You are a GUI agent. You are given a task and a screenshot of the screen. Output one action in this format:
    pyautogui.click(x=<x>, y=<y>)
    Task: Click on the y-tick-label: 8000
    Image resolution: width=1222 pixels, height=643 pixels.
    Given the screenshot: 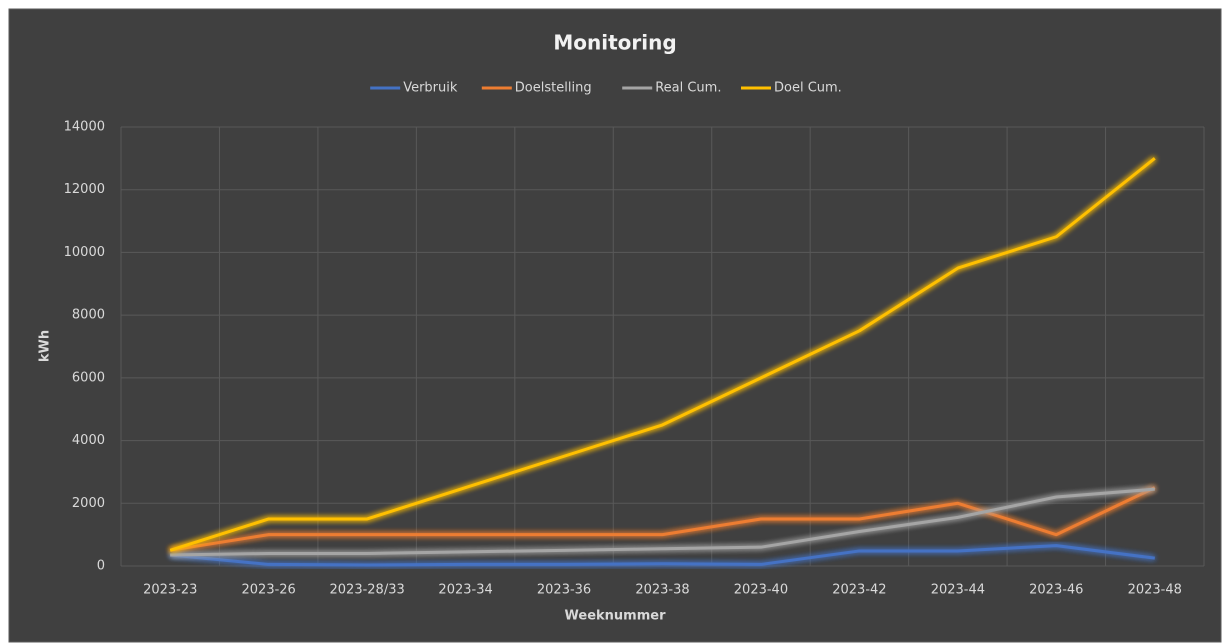 What is the action you would take?
    pyautogui.click(x=88, y=315)
    